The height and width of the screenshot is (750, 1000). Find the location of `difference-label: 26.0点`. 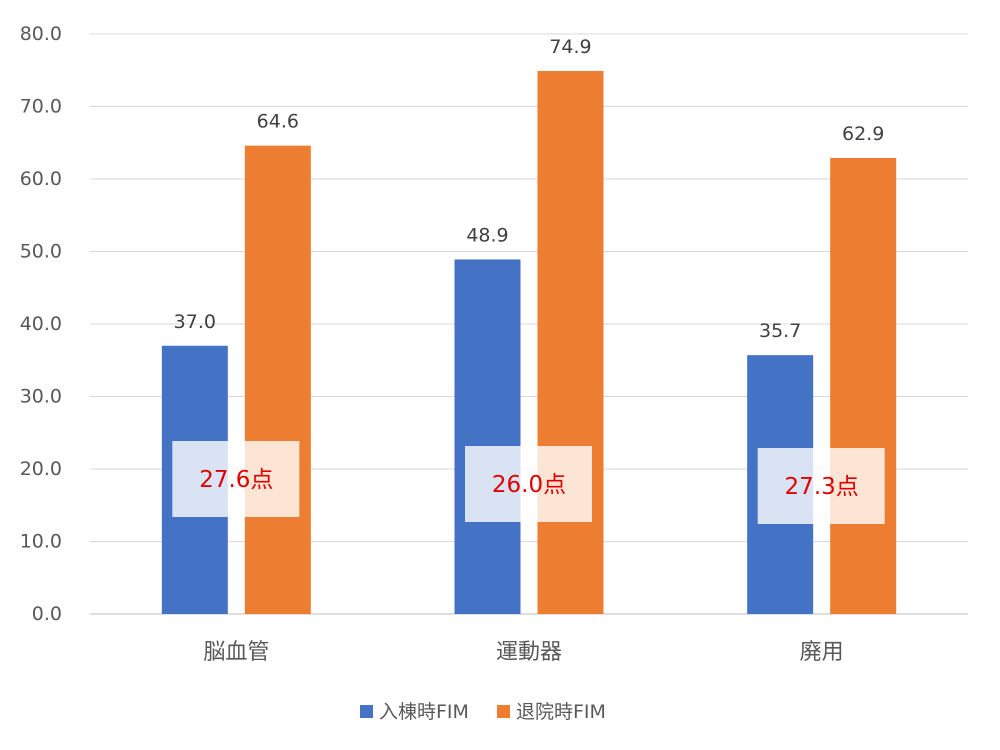

difference-label: 26.0点 is located at coordinates (529, 485).